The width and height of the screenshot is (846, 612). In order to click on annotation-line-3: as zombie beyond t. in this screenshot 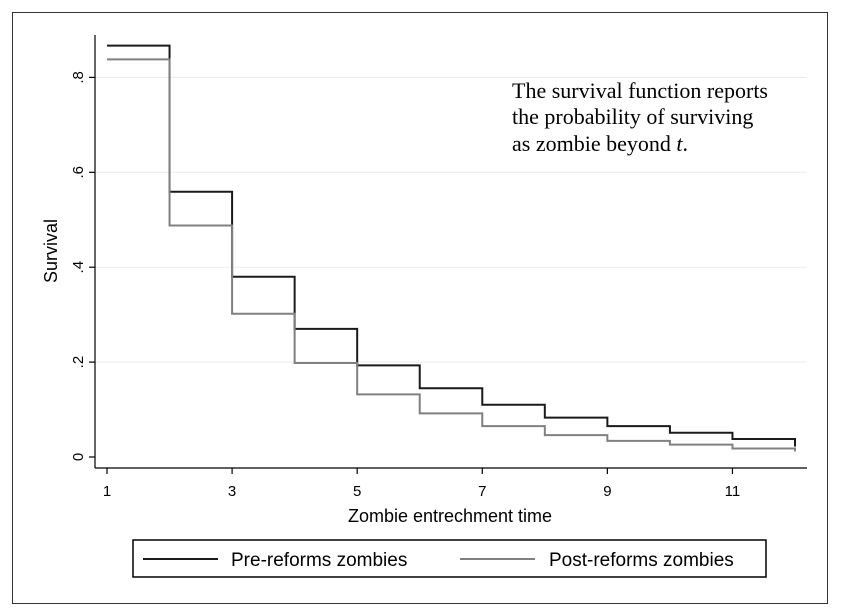, I will do `click(600, 143)`.